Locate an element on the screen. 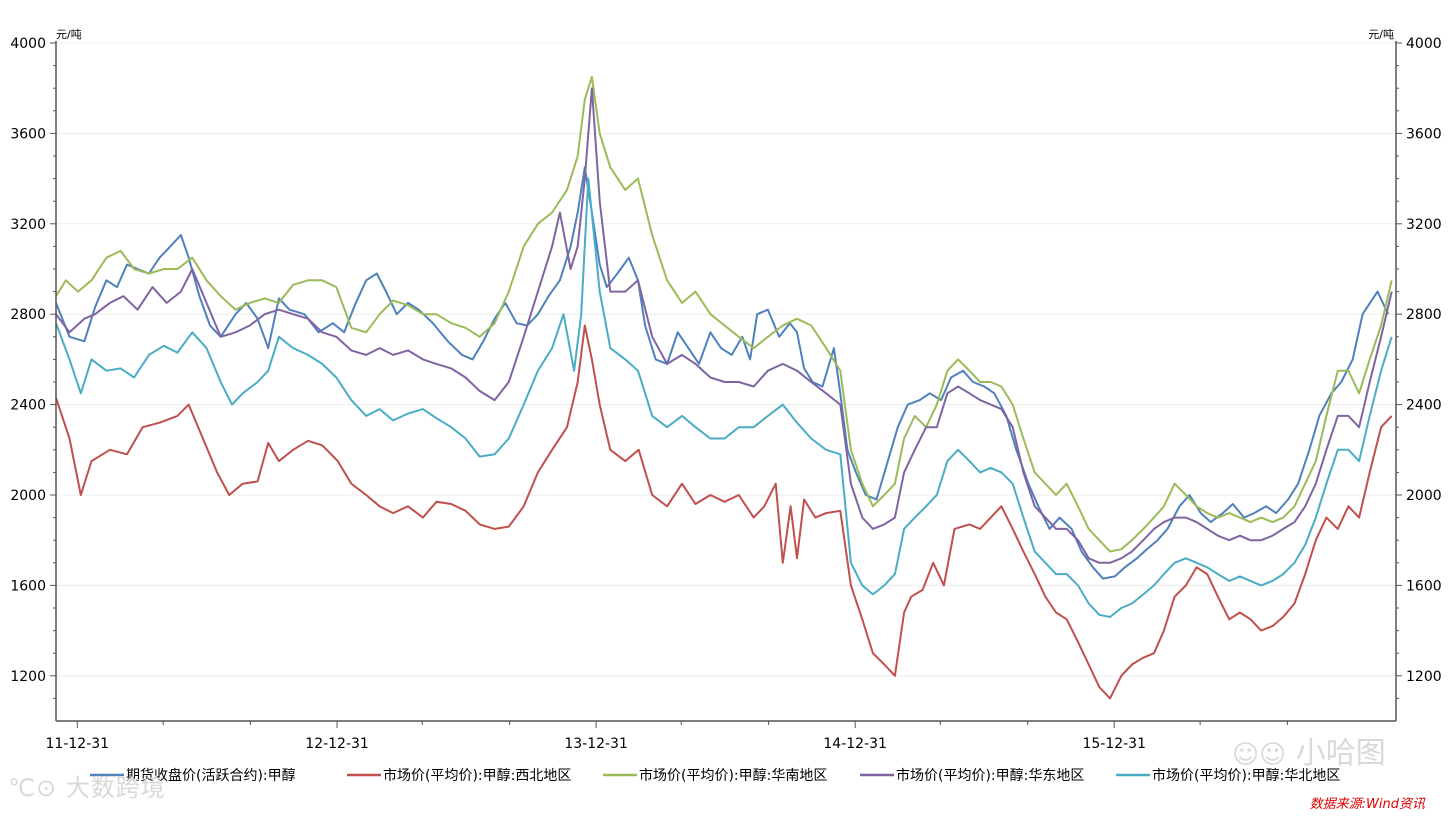  x-tick-label-13-12-31: 13-12-31 is located at coordinates (596, 744).